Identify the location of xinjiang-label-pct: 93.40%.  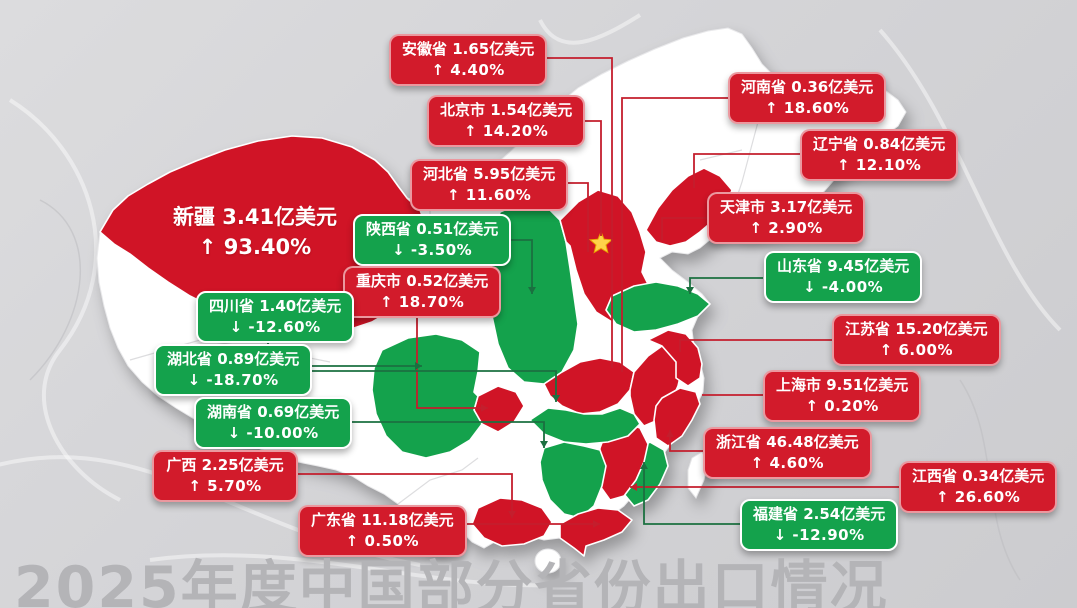
(267, 247).